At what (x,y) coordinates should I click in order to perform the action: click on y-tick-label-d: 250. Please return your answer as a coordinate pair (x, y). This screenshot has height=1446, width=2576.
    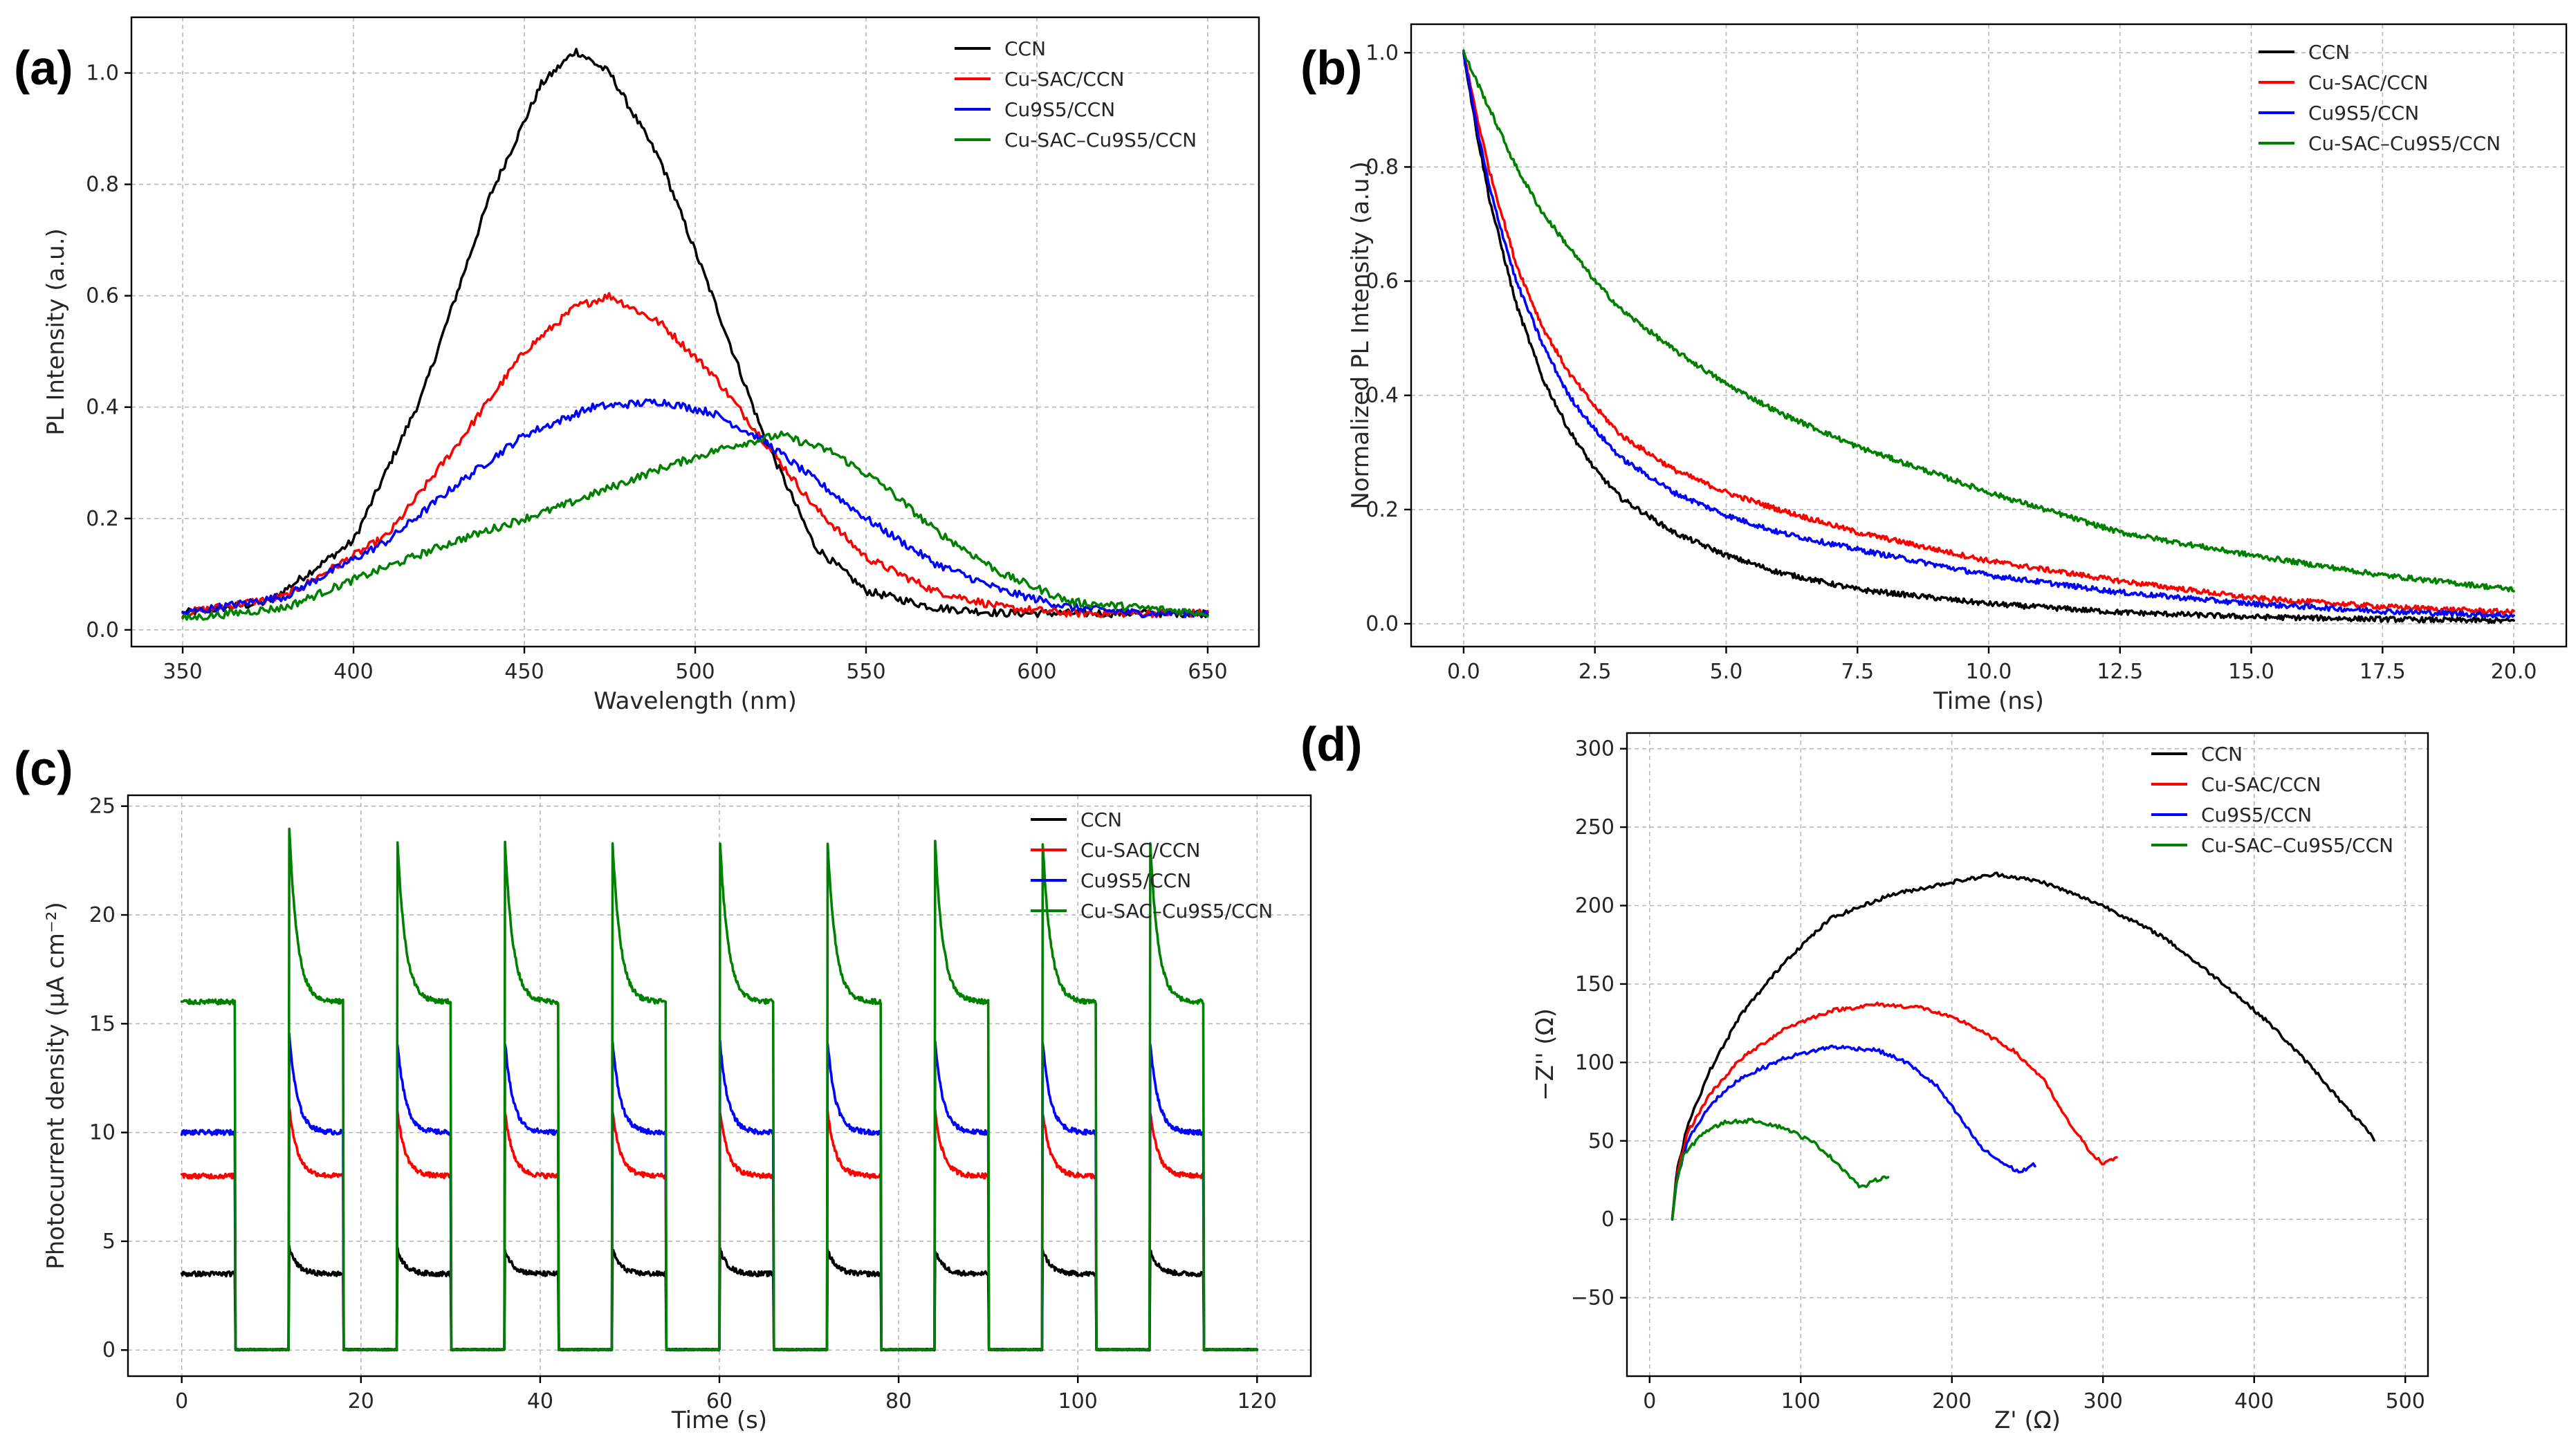
    Looking at the image, I should click on (1594, 827).